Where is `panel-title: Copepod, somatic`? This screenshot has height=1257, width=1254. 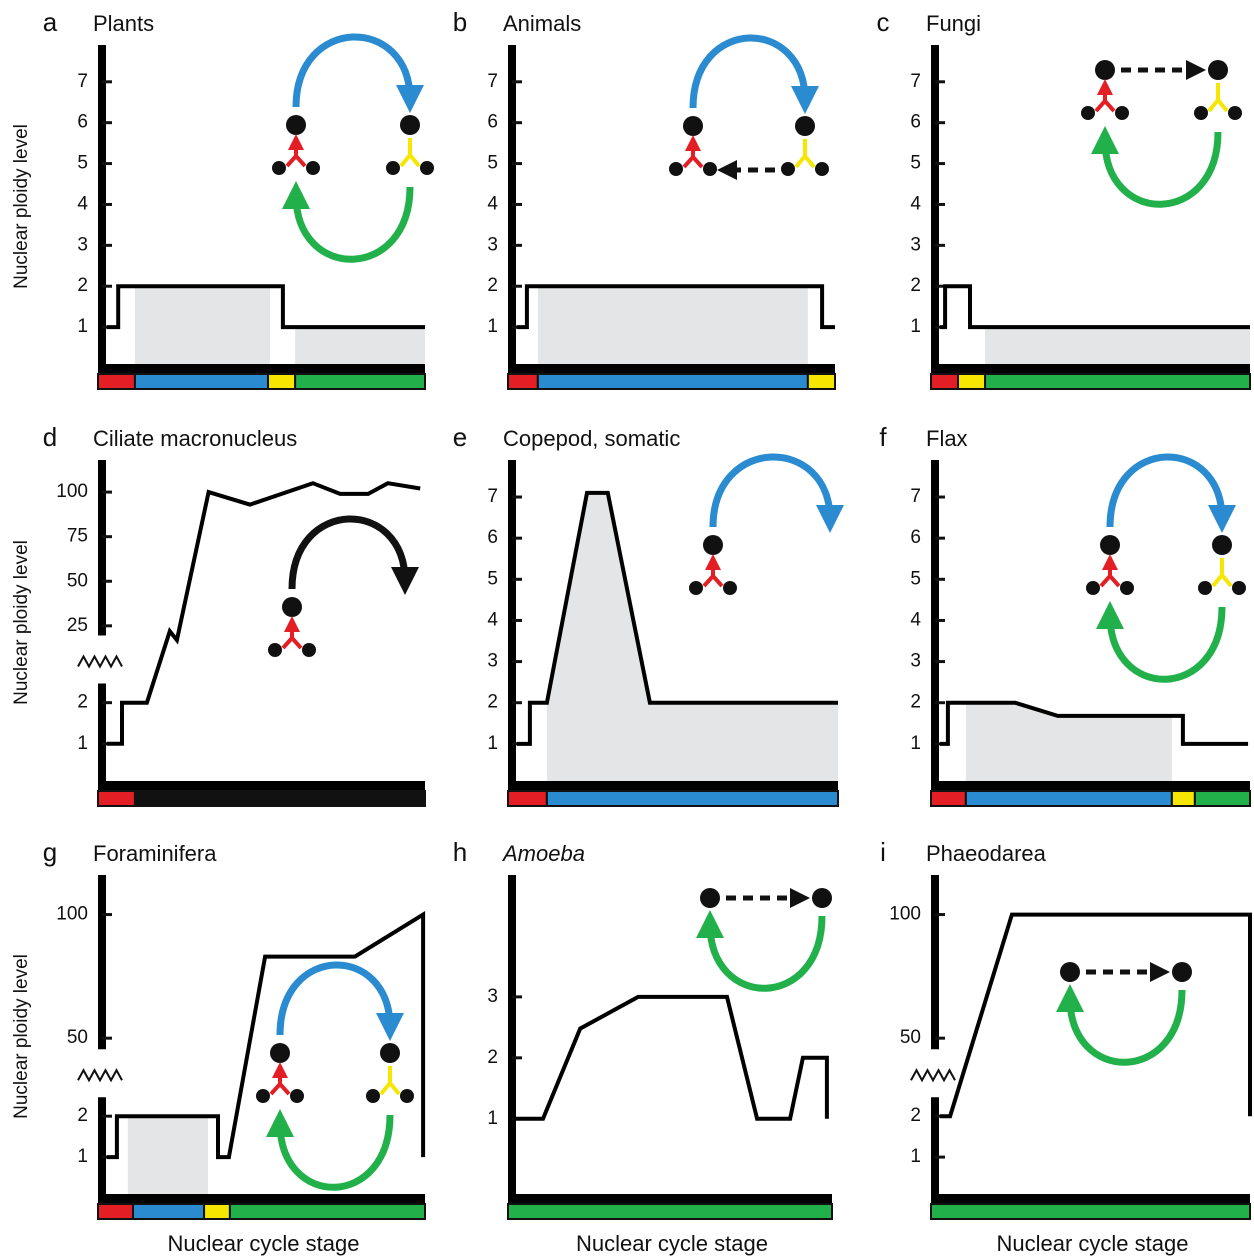
panel-title: Copepod, somatic is located at coordinates (591, 438).